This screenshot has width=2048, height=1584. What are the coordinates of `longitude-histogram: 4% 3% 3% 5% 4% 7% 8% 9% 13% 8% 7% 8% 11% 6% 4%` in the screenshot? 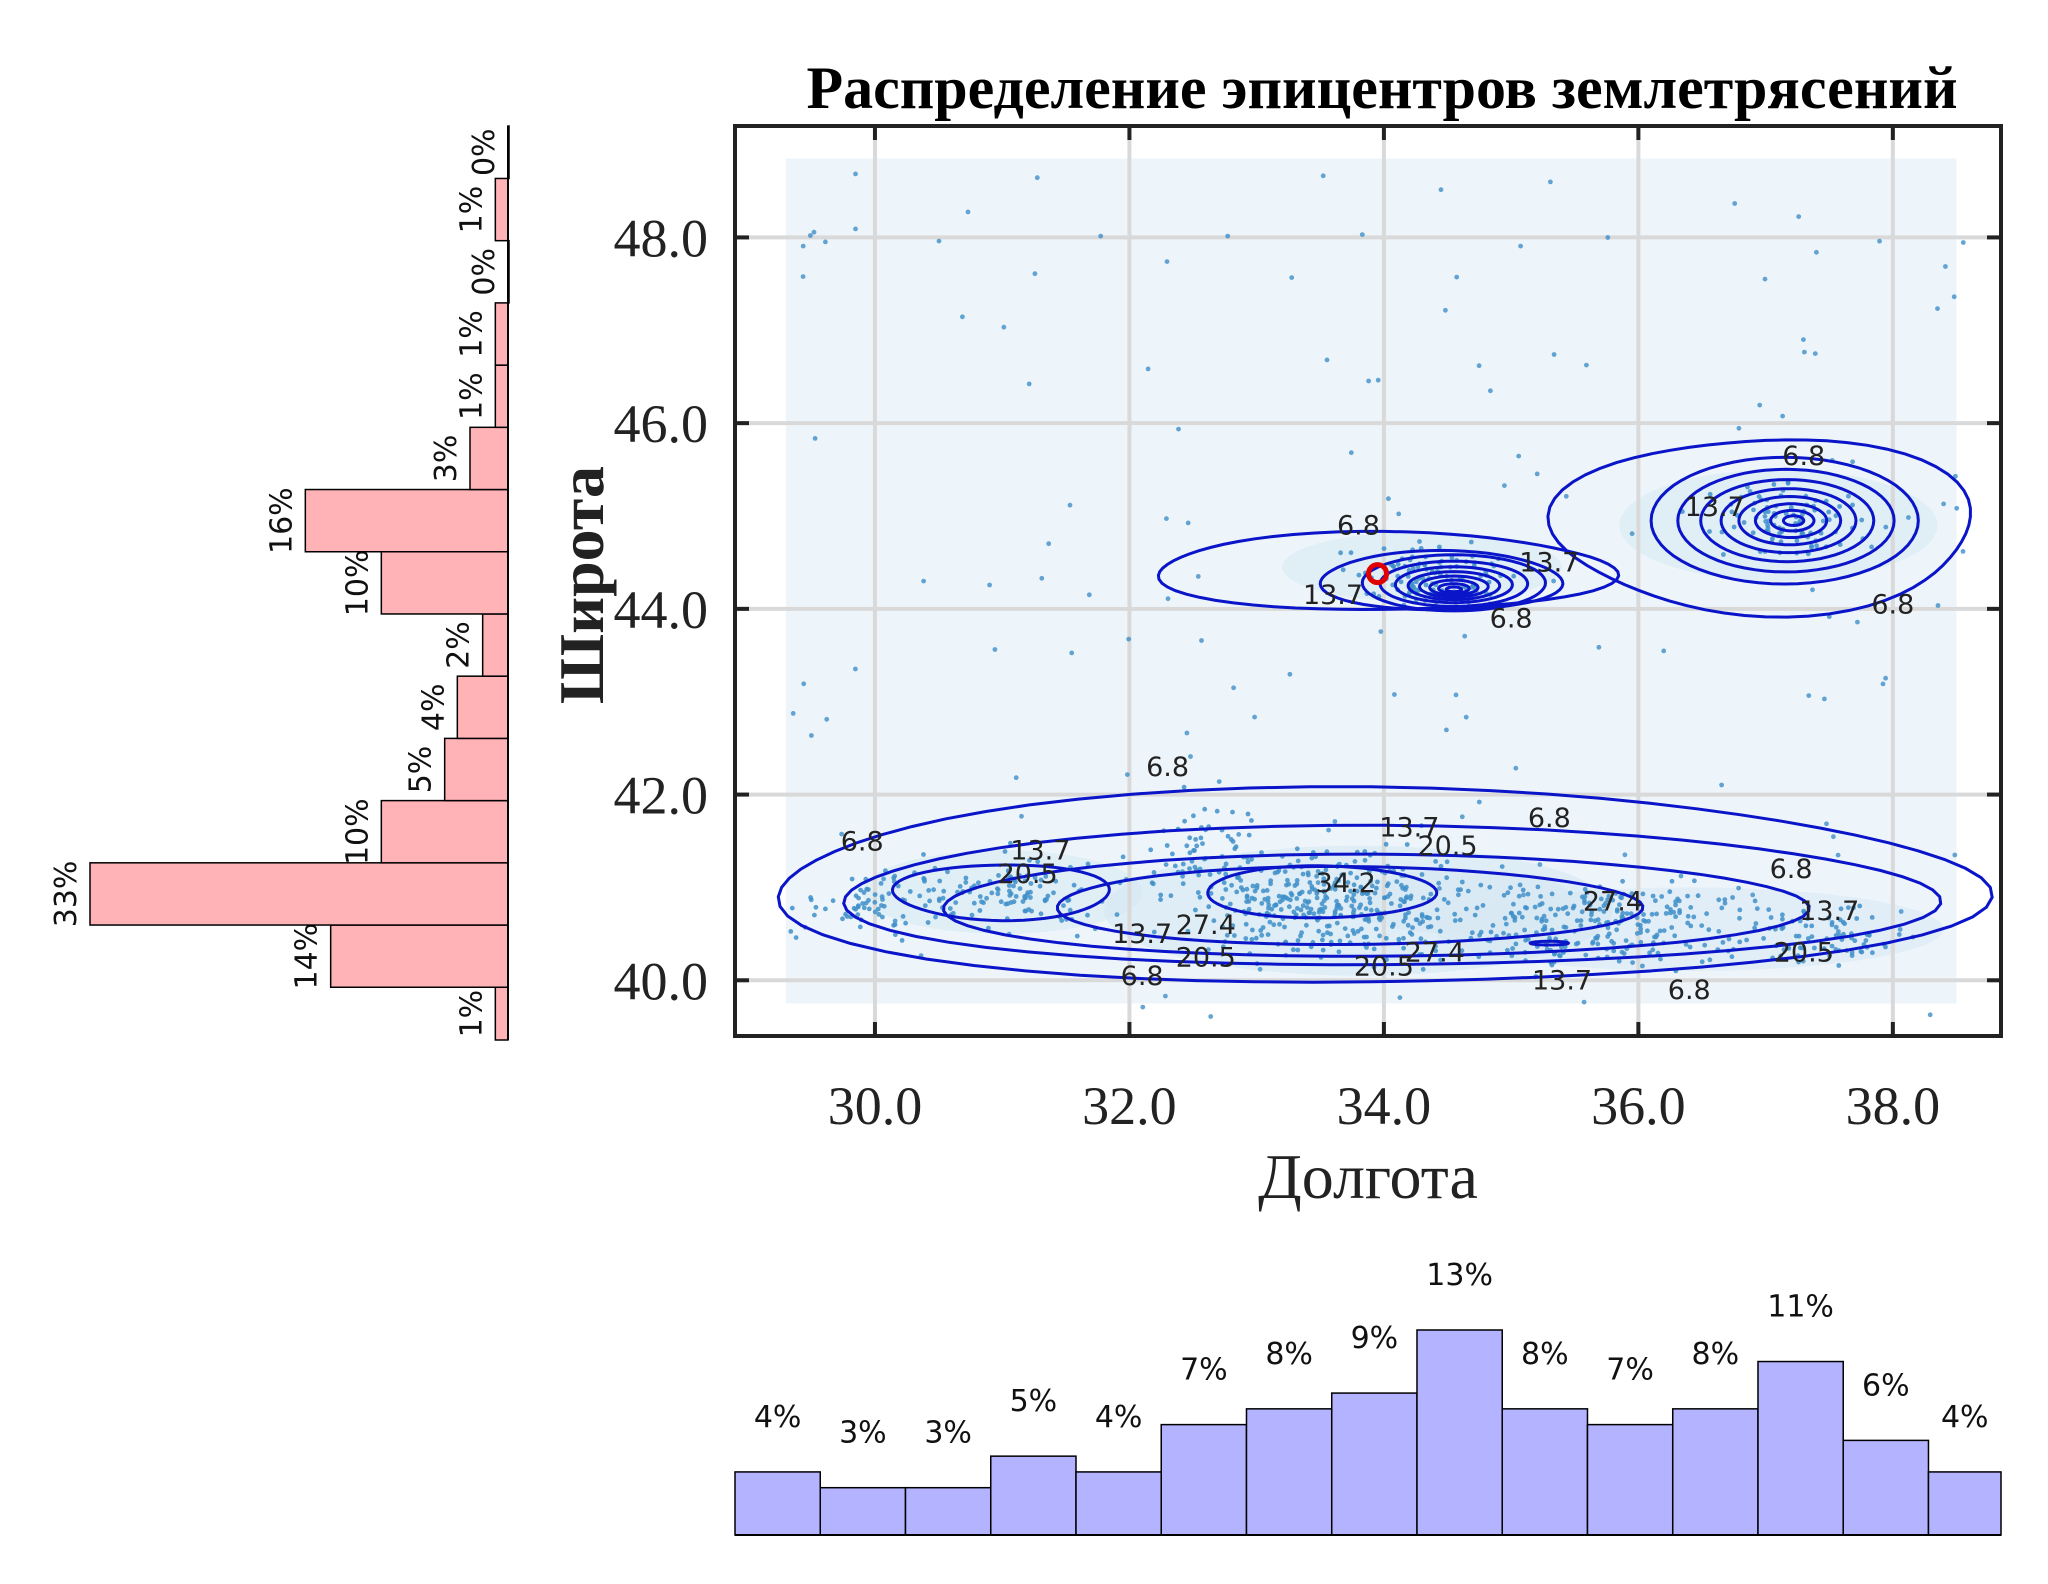 It's located at (1368, 1397).